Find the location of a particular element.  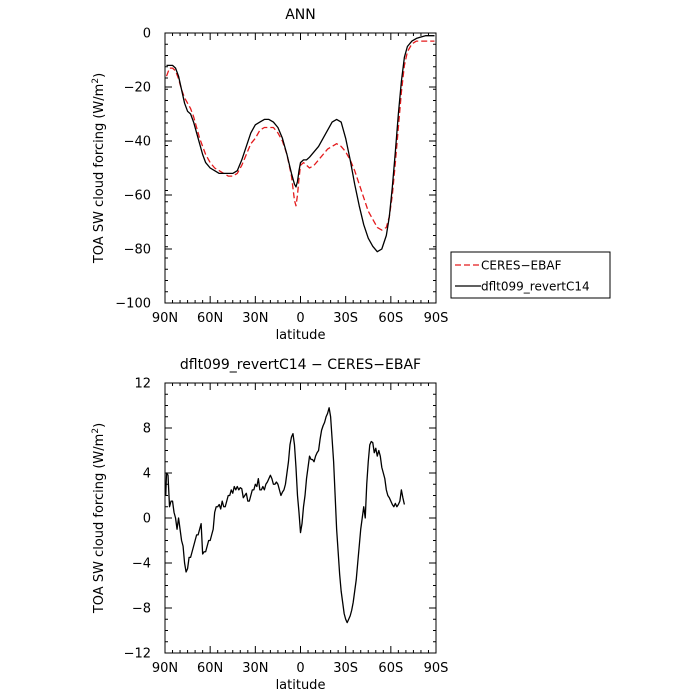

y-tick-label: 12 is located at coordinates (142, 384).